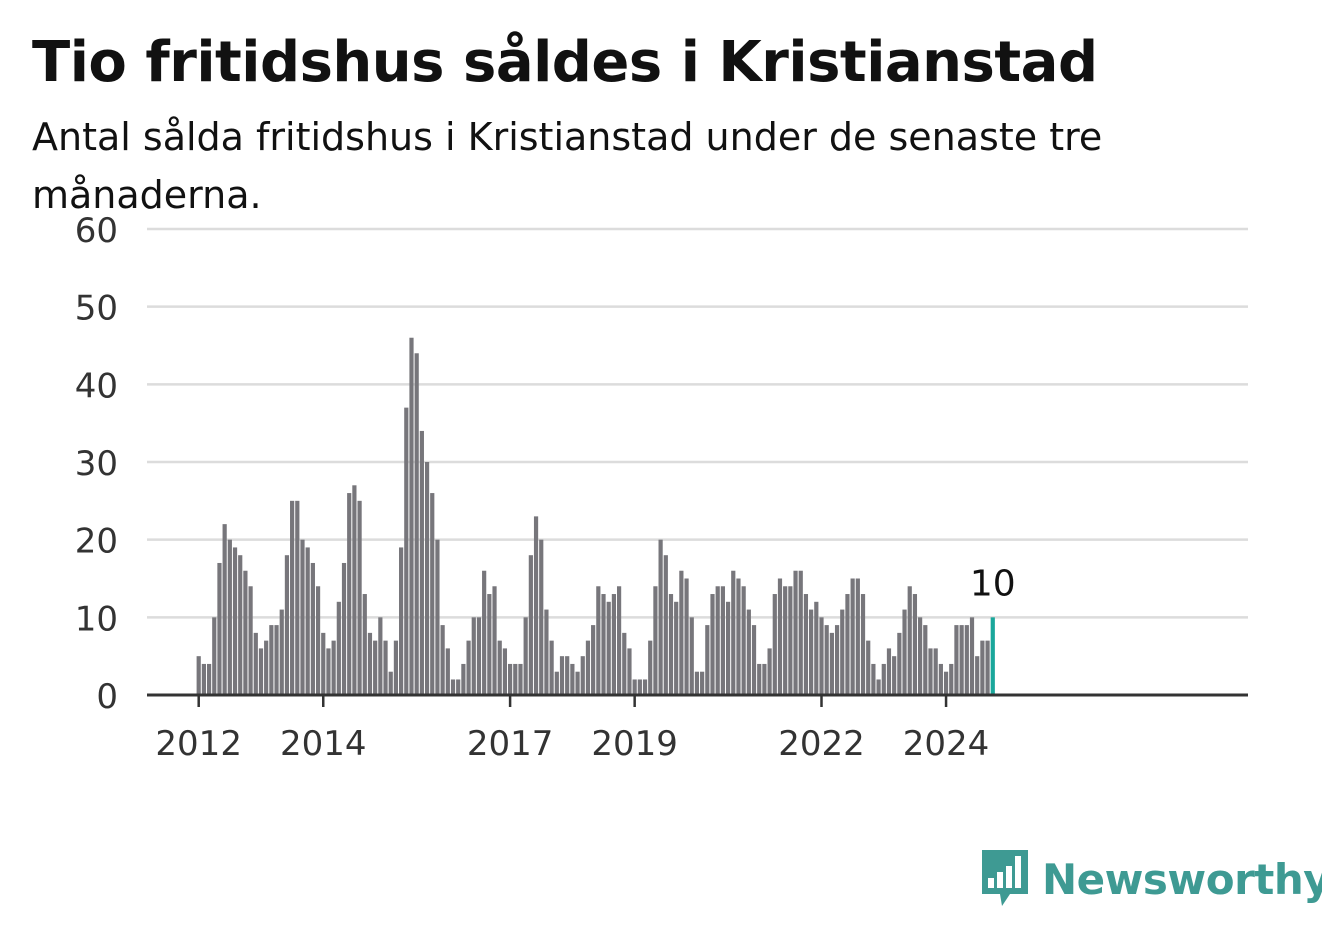 This screenshot has width=1322, height=939. Describe the element at coordinates (96, 309) in the screenshot. I see `y-tick-label: 50` at that location.